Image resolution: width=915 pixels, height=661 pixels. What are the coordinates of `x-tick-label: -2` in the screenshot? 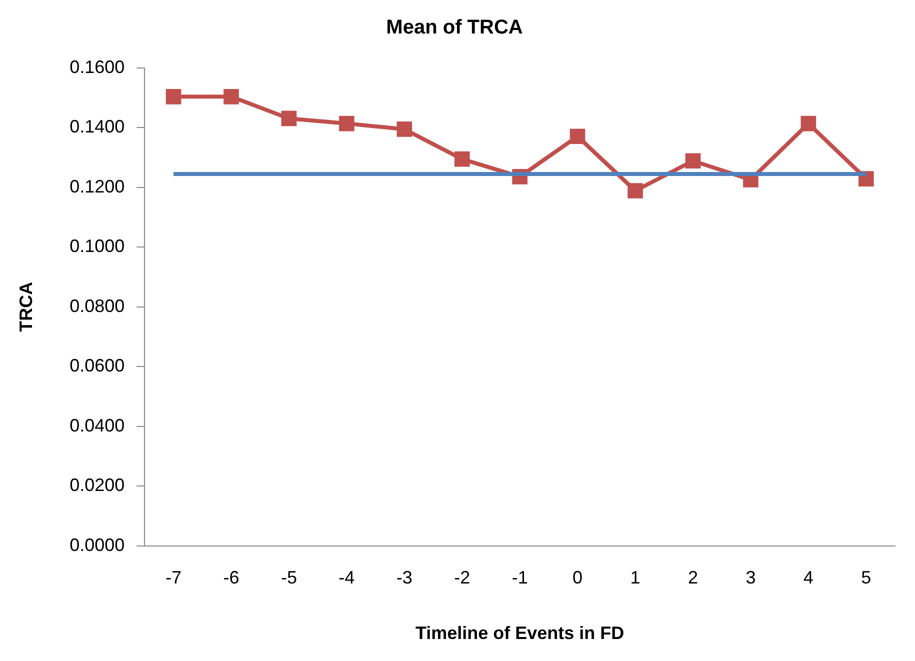 It's located at (462, 578).